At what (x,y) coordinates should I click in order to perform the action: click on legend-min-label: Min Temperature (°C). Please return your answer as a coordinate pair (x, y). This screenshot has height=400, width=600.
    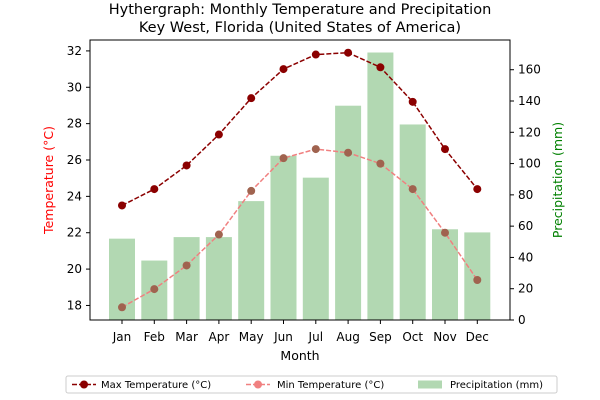
    Looking at the image, I should click on (330, 385).